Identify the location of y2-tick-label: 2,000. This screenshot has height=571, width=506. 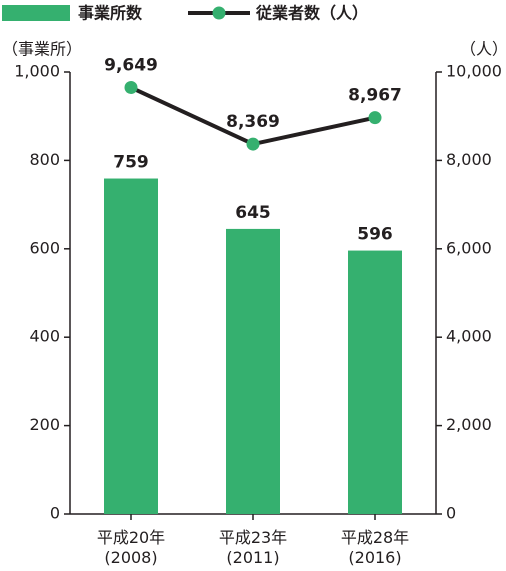
(469, 424).